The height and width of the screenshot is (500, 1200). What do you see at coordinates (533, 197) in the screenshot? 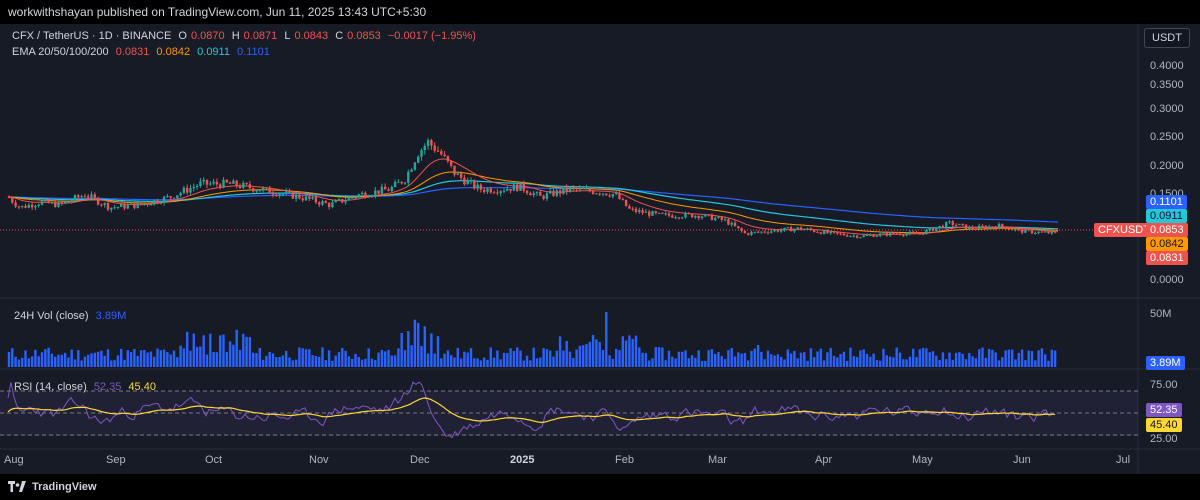
I see `ema20-line` at bounding box center [533, 197].